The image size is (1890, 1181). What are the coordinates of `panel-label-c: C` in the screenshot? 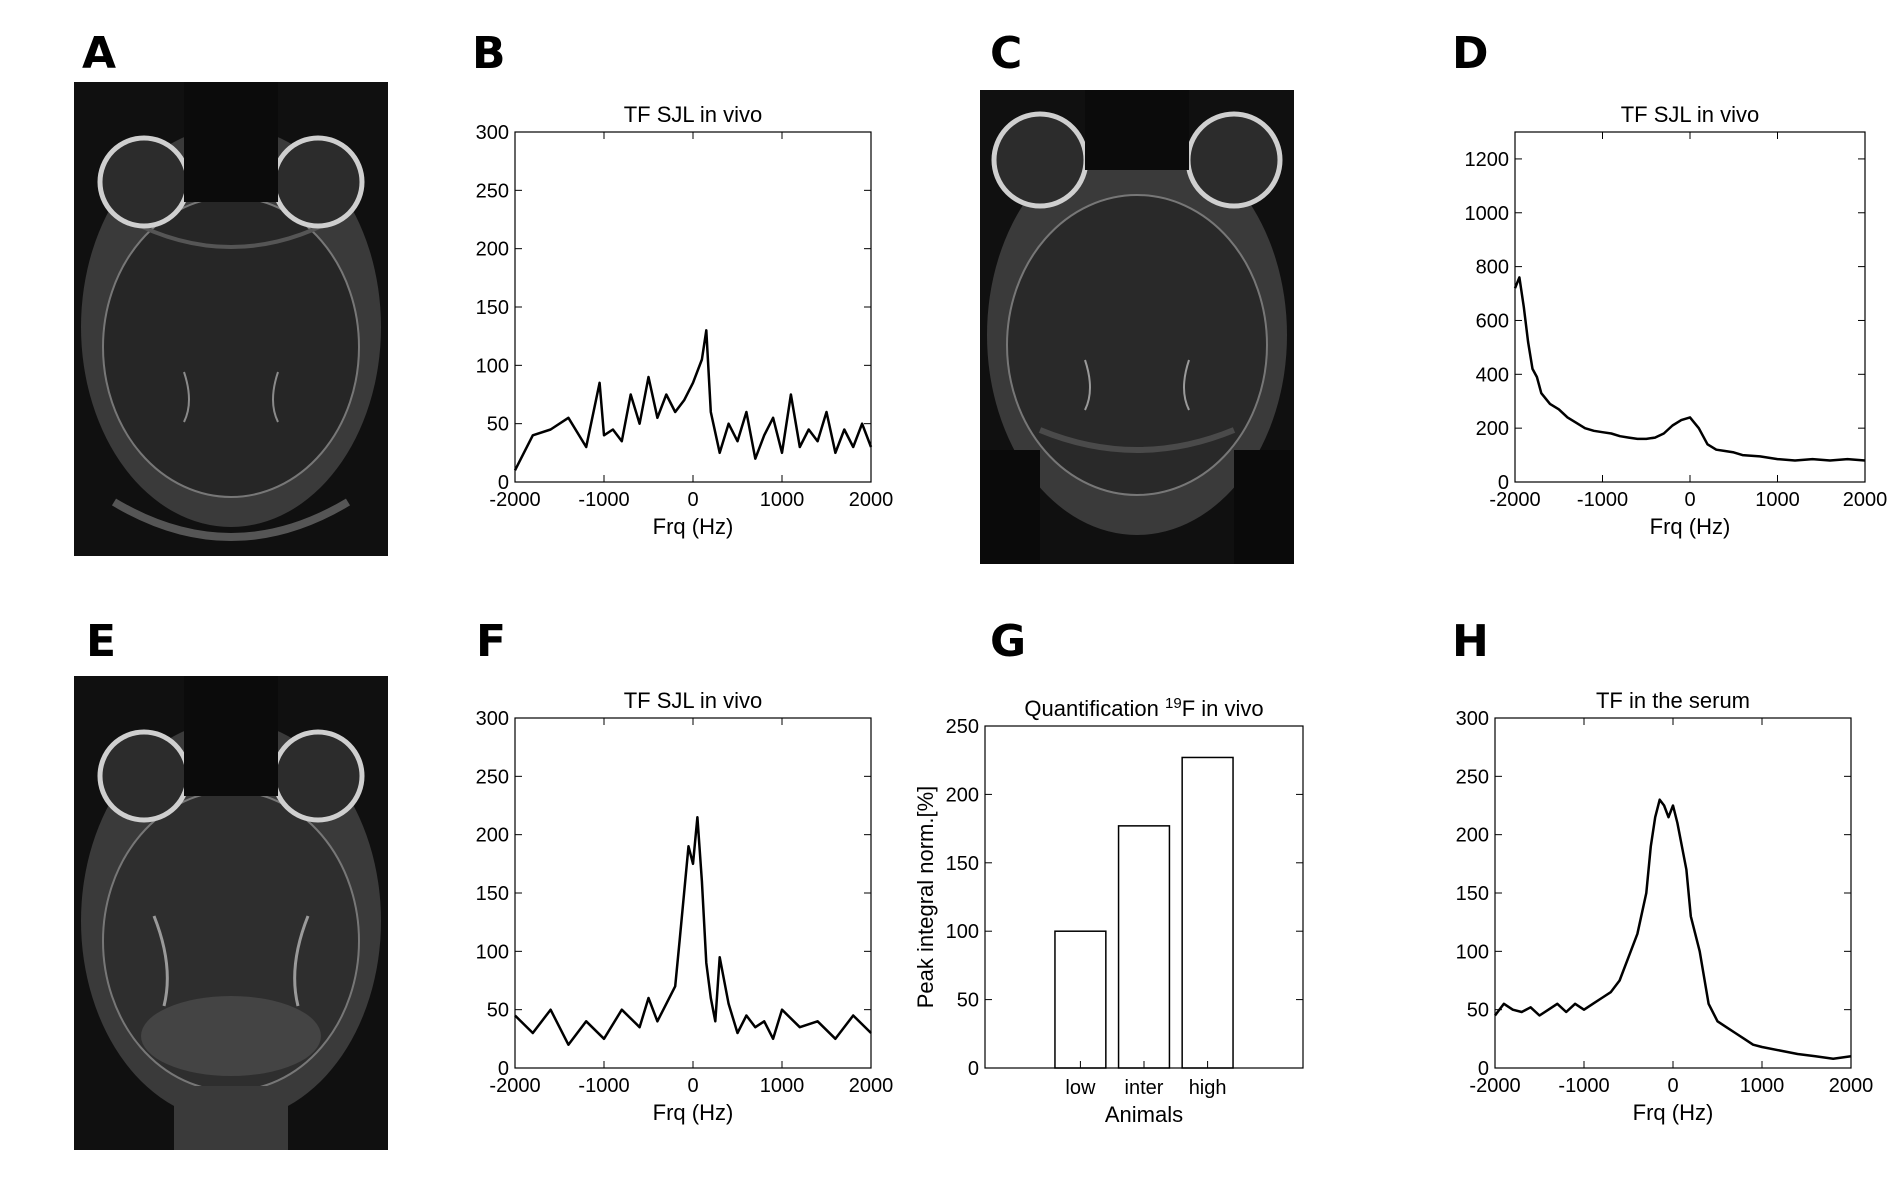 It's located at (1006, 53).